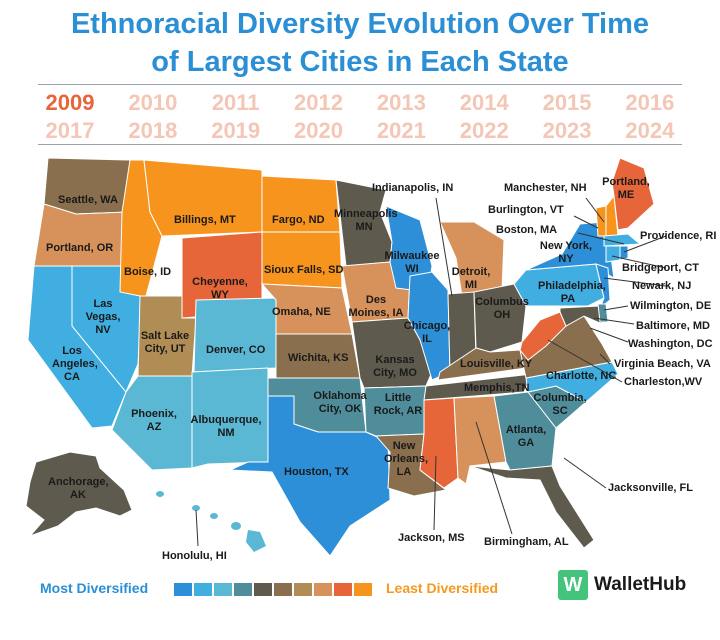  I want to click on state-mt, so click(203, 198).